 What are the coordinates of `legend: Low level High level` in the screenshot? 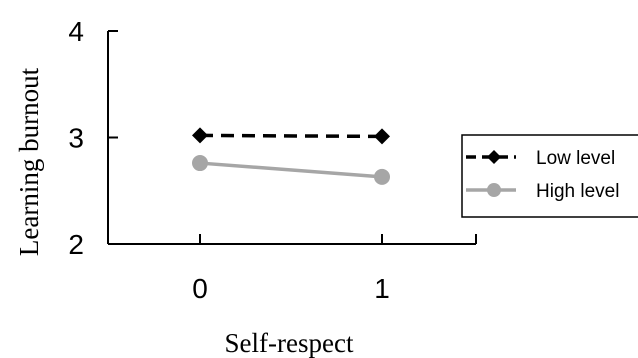 It's located at (549, 176).